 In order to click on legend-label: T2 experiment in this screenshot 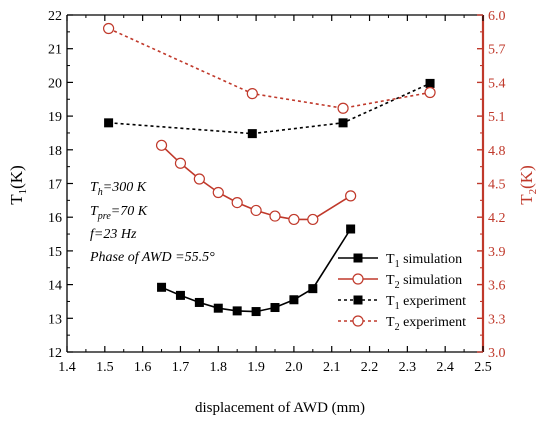, I will do `click(426, 324)`.